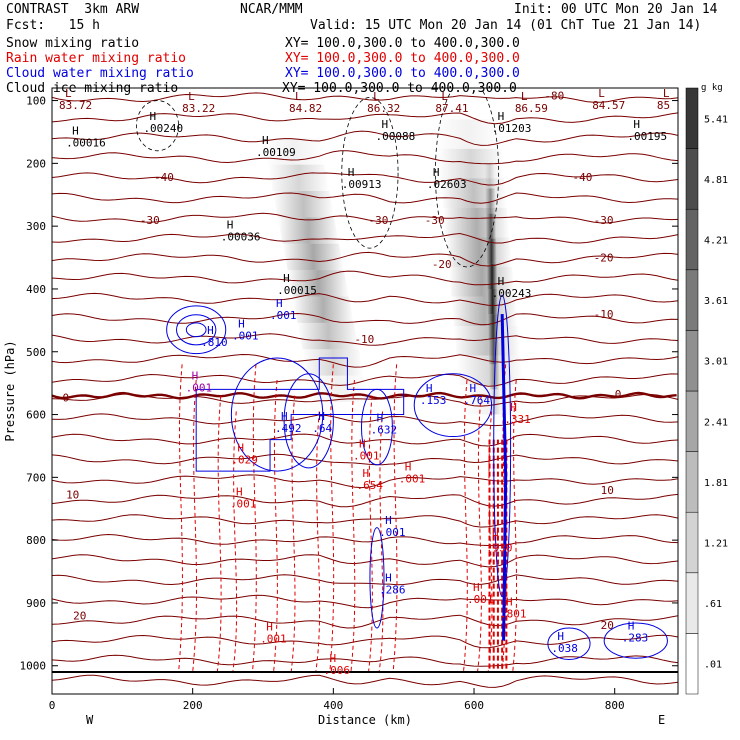 The height and width of the screenshot is (740, 740). What do you see at coordinates (300, 414) in the screenshot?
I see `cloud-water-block-outline` at bounding box center [300, 414].